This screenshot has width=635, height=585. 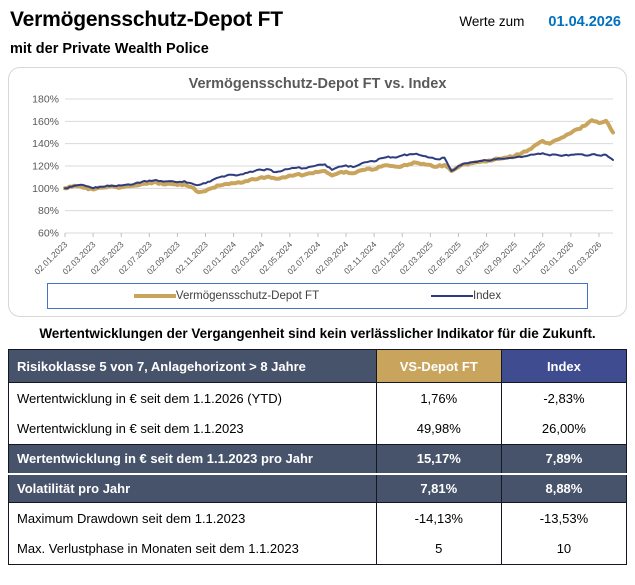 I want to click on svg-text: 80%, so click(x=48, y=211).